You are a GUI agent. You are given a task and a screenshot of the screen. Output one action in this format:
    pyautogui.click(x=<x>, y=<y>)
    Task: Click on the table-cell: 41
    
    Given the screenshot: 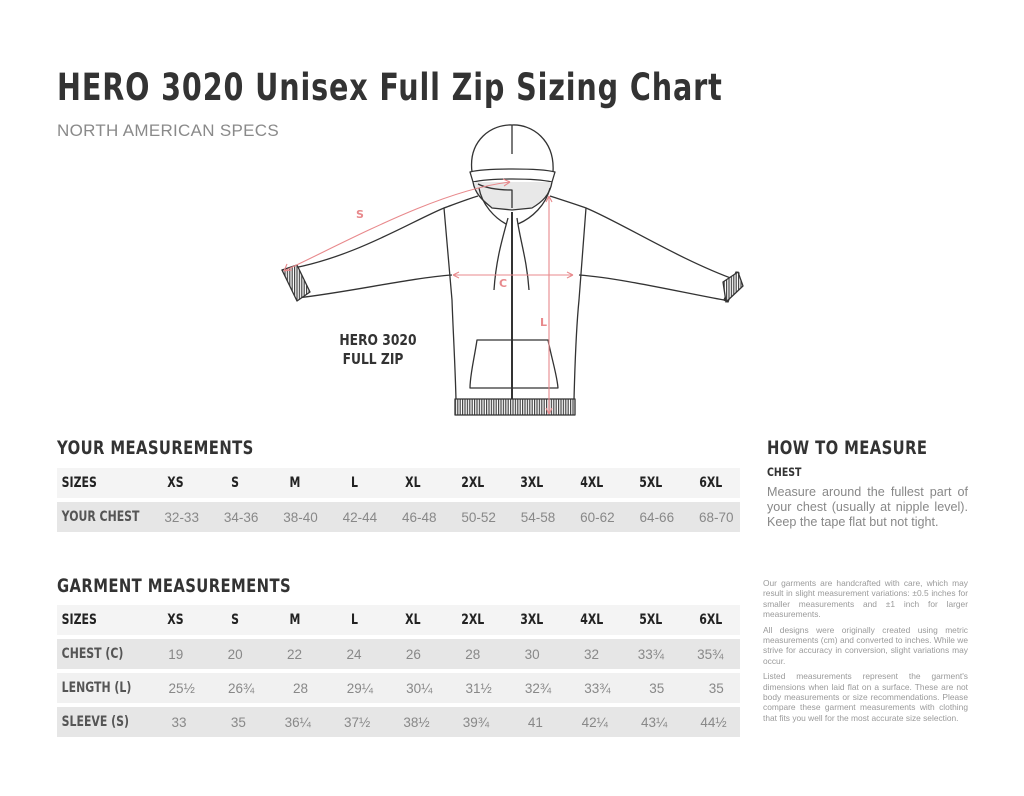 What is the action you would take?
    pyautogui.click(x=535, y=722)
    